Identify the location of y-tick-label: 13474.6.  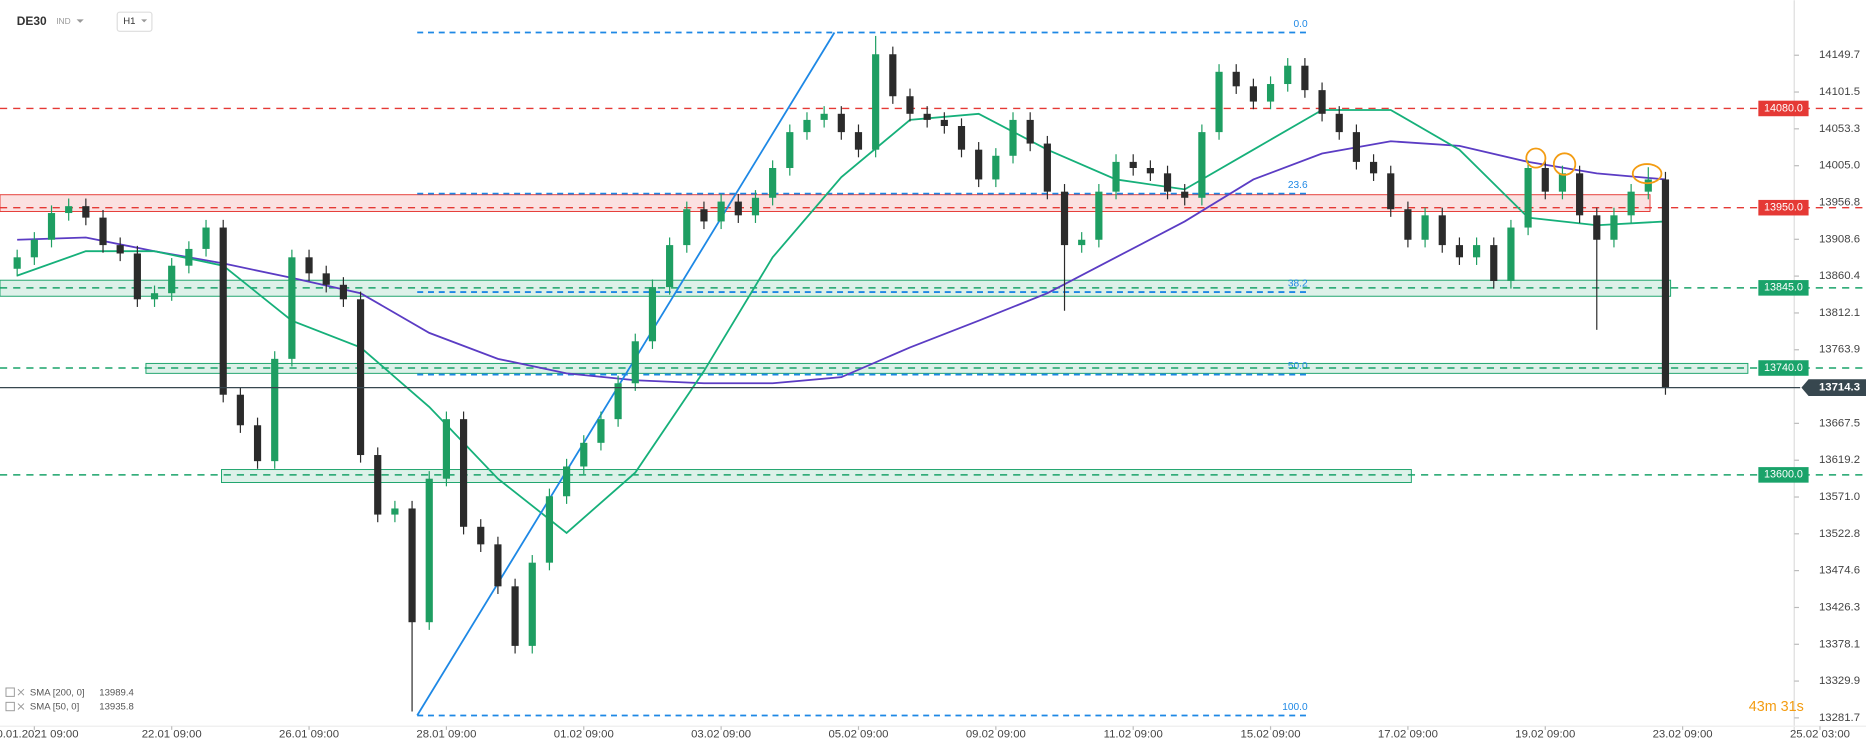
(1839, 571).